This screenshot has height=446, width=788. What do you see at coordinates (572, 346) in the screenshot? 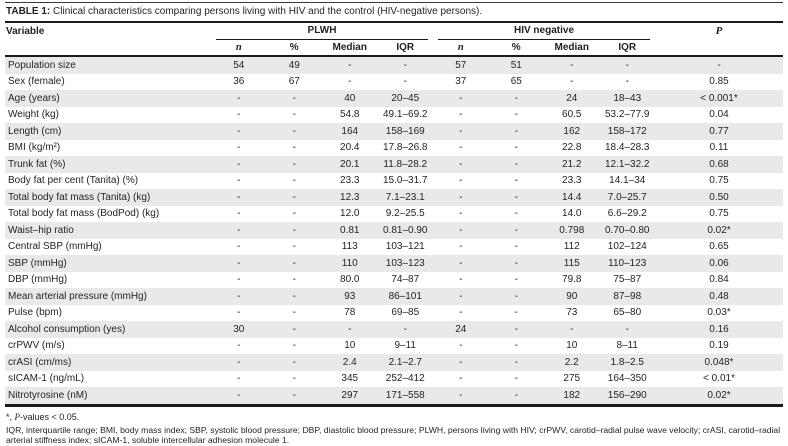
I see `data-cell: 10` at bounding box center [572, 346].